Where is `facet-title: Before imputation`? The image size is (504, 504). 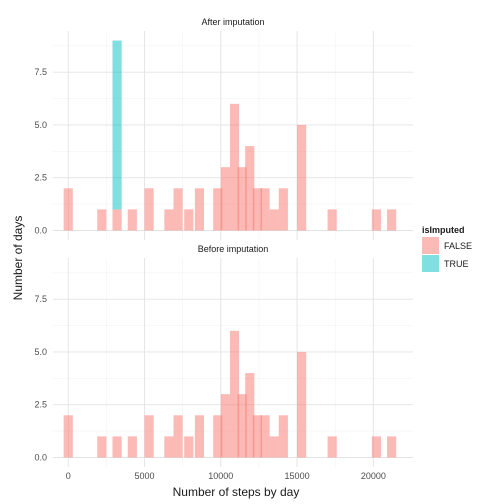
facet-title: Before imputation is located at coordinates (233, 249).